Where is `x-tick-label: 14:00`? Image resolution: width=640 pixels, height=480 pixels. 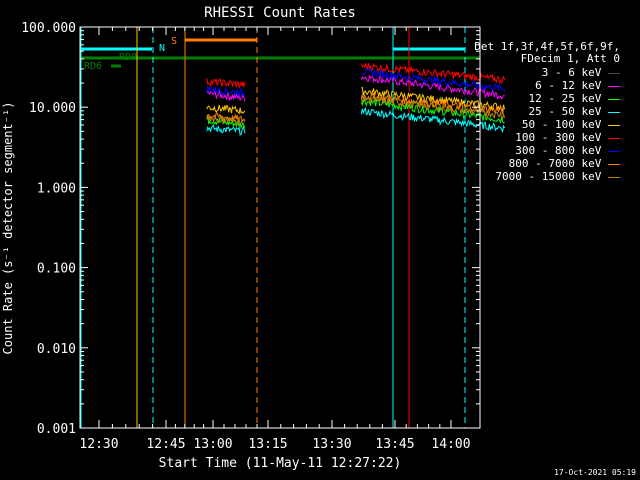
x-tick-label: 14:00 is located at coordinates (450, 444).